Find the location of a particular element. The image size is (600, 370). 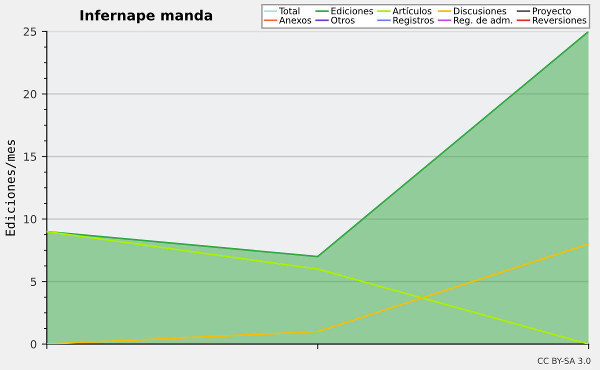

legend-label: Artículos is located at coordinates (412, 10).